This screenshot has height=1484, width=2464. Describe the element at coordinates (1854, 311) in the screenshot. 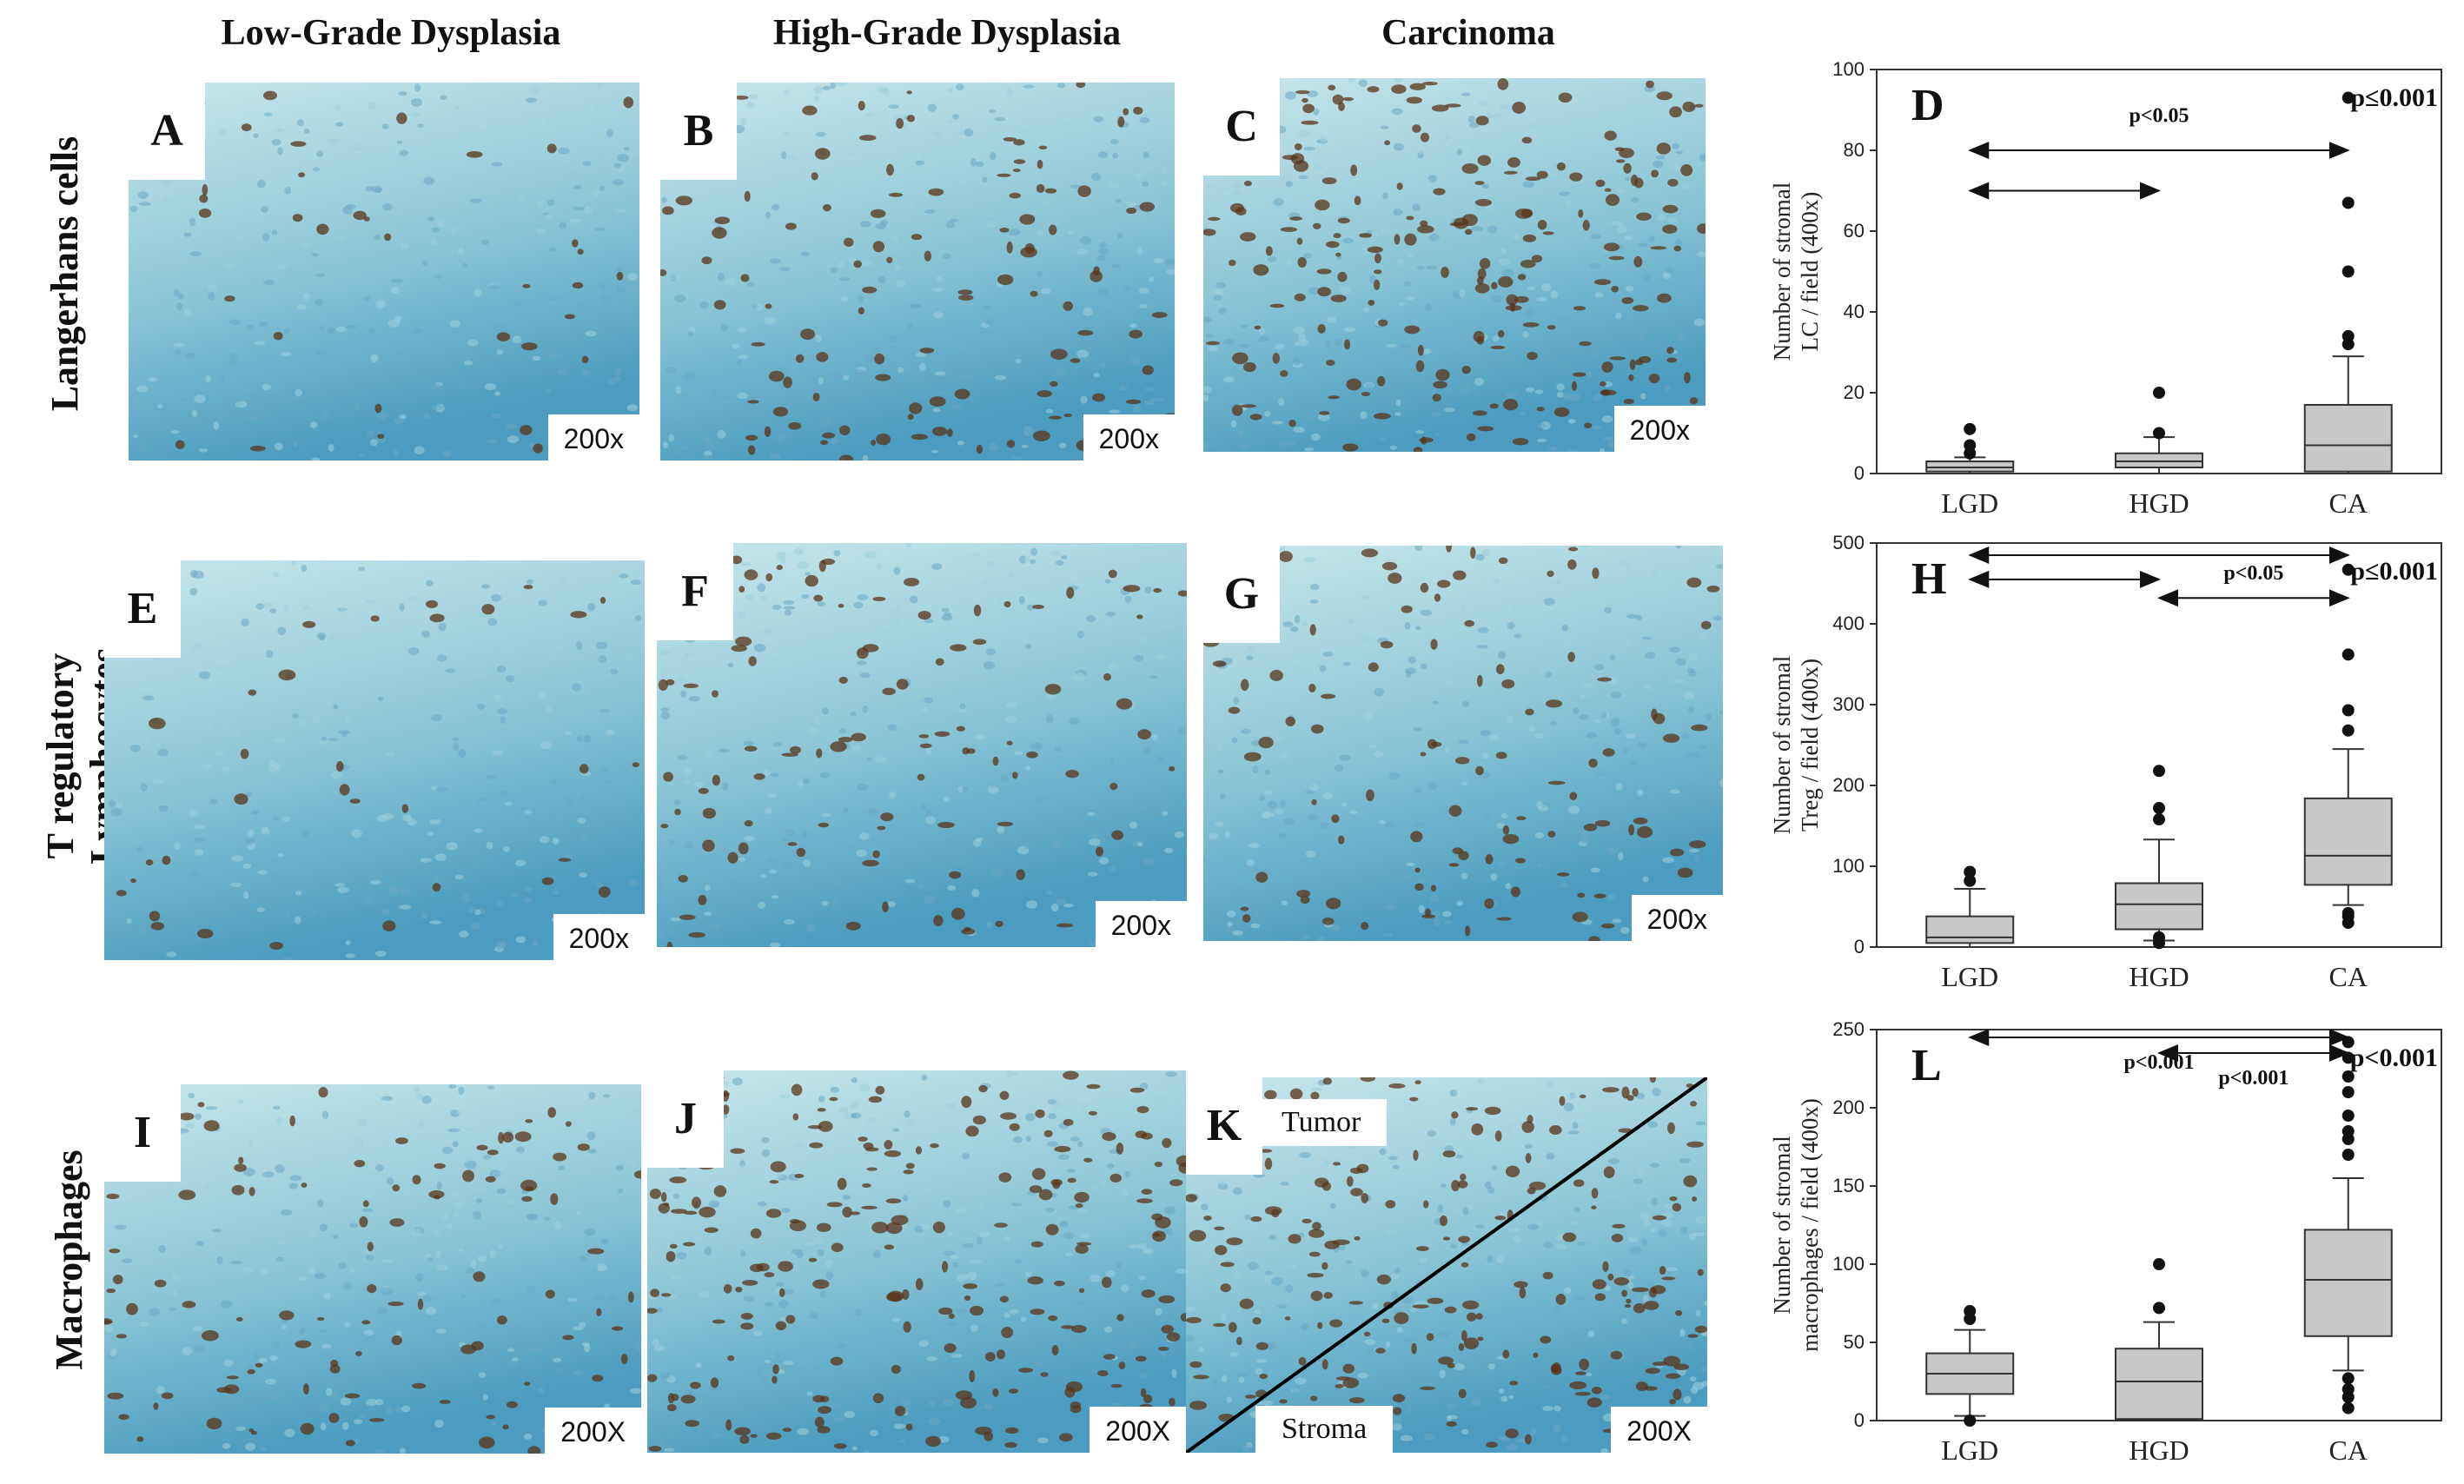

I see `y-tick-label: 40` at that location.